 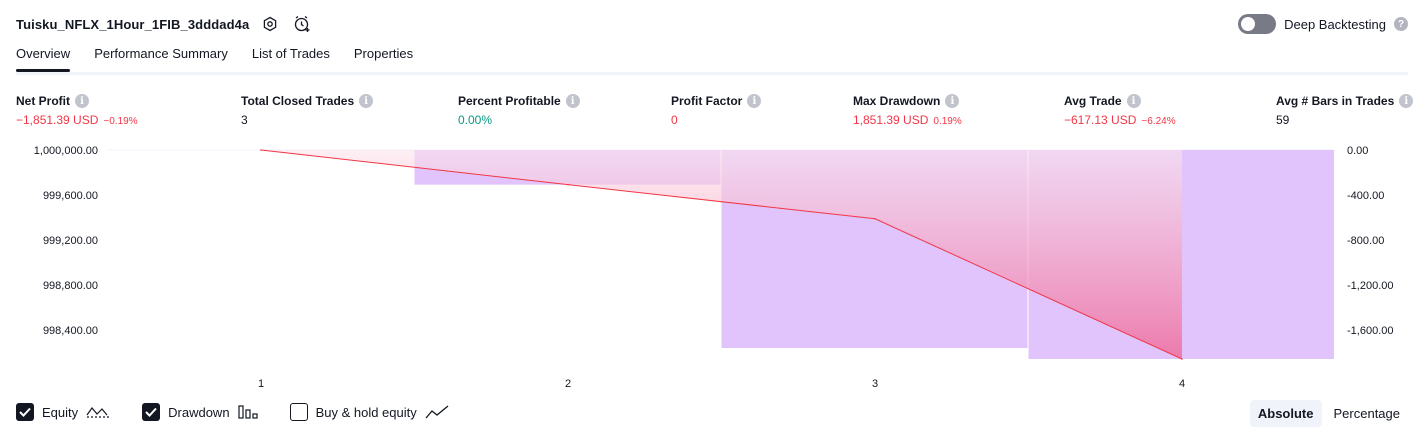 I want to click on metric-value: −1,851.39 USD, so click(x=57, y=120).